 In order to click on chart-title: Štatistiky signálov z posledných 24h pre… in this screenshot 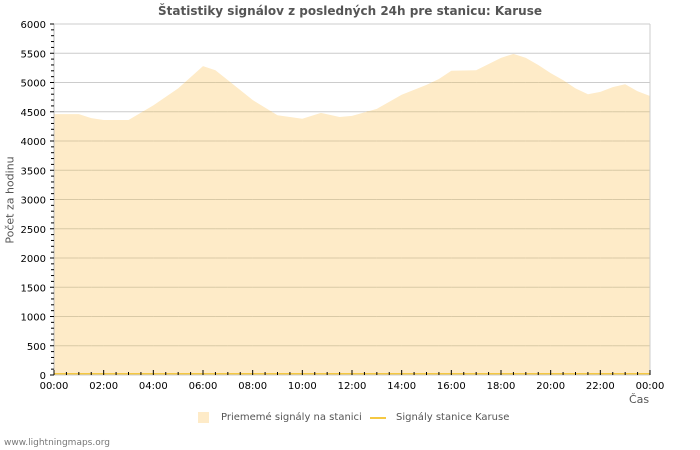, I will do `click(350, 11)`.